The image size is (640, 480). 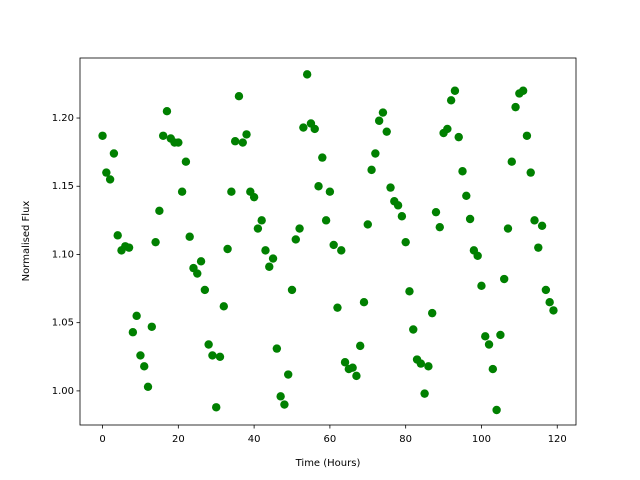 I want to click on y-tick-label: 1.20, so click(x=63, y=118).